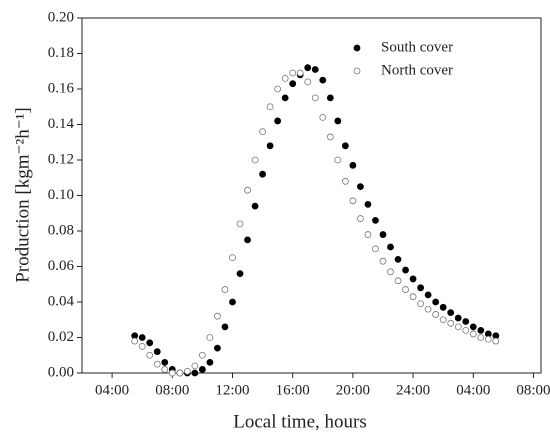 The image size is (550, 441). What do you see at coordinates (61, 266) in the screenshot?
I see `y-tick-label: 0.06` at bounding box center [61, 266].